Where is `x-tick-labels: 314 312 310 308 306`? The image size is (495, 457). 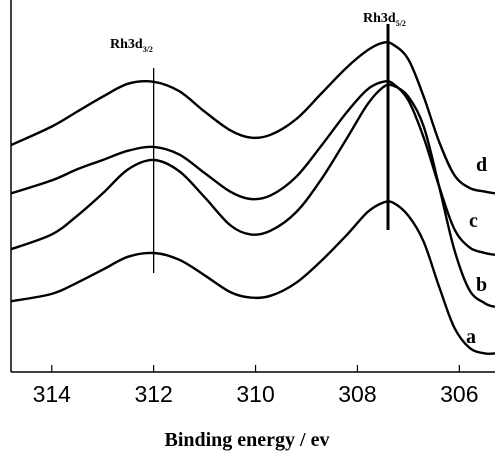
x-tick-labels: 314 312 310 308 306 is located at coordinates (256, 394).